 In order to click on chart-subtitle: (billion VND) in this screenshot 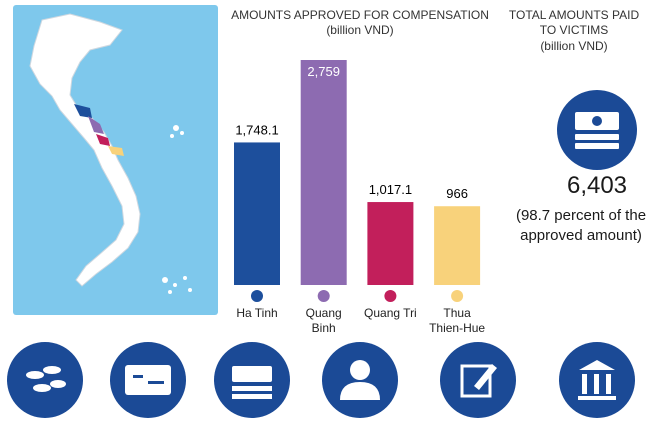, I will do `click(360, 30)`.